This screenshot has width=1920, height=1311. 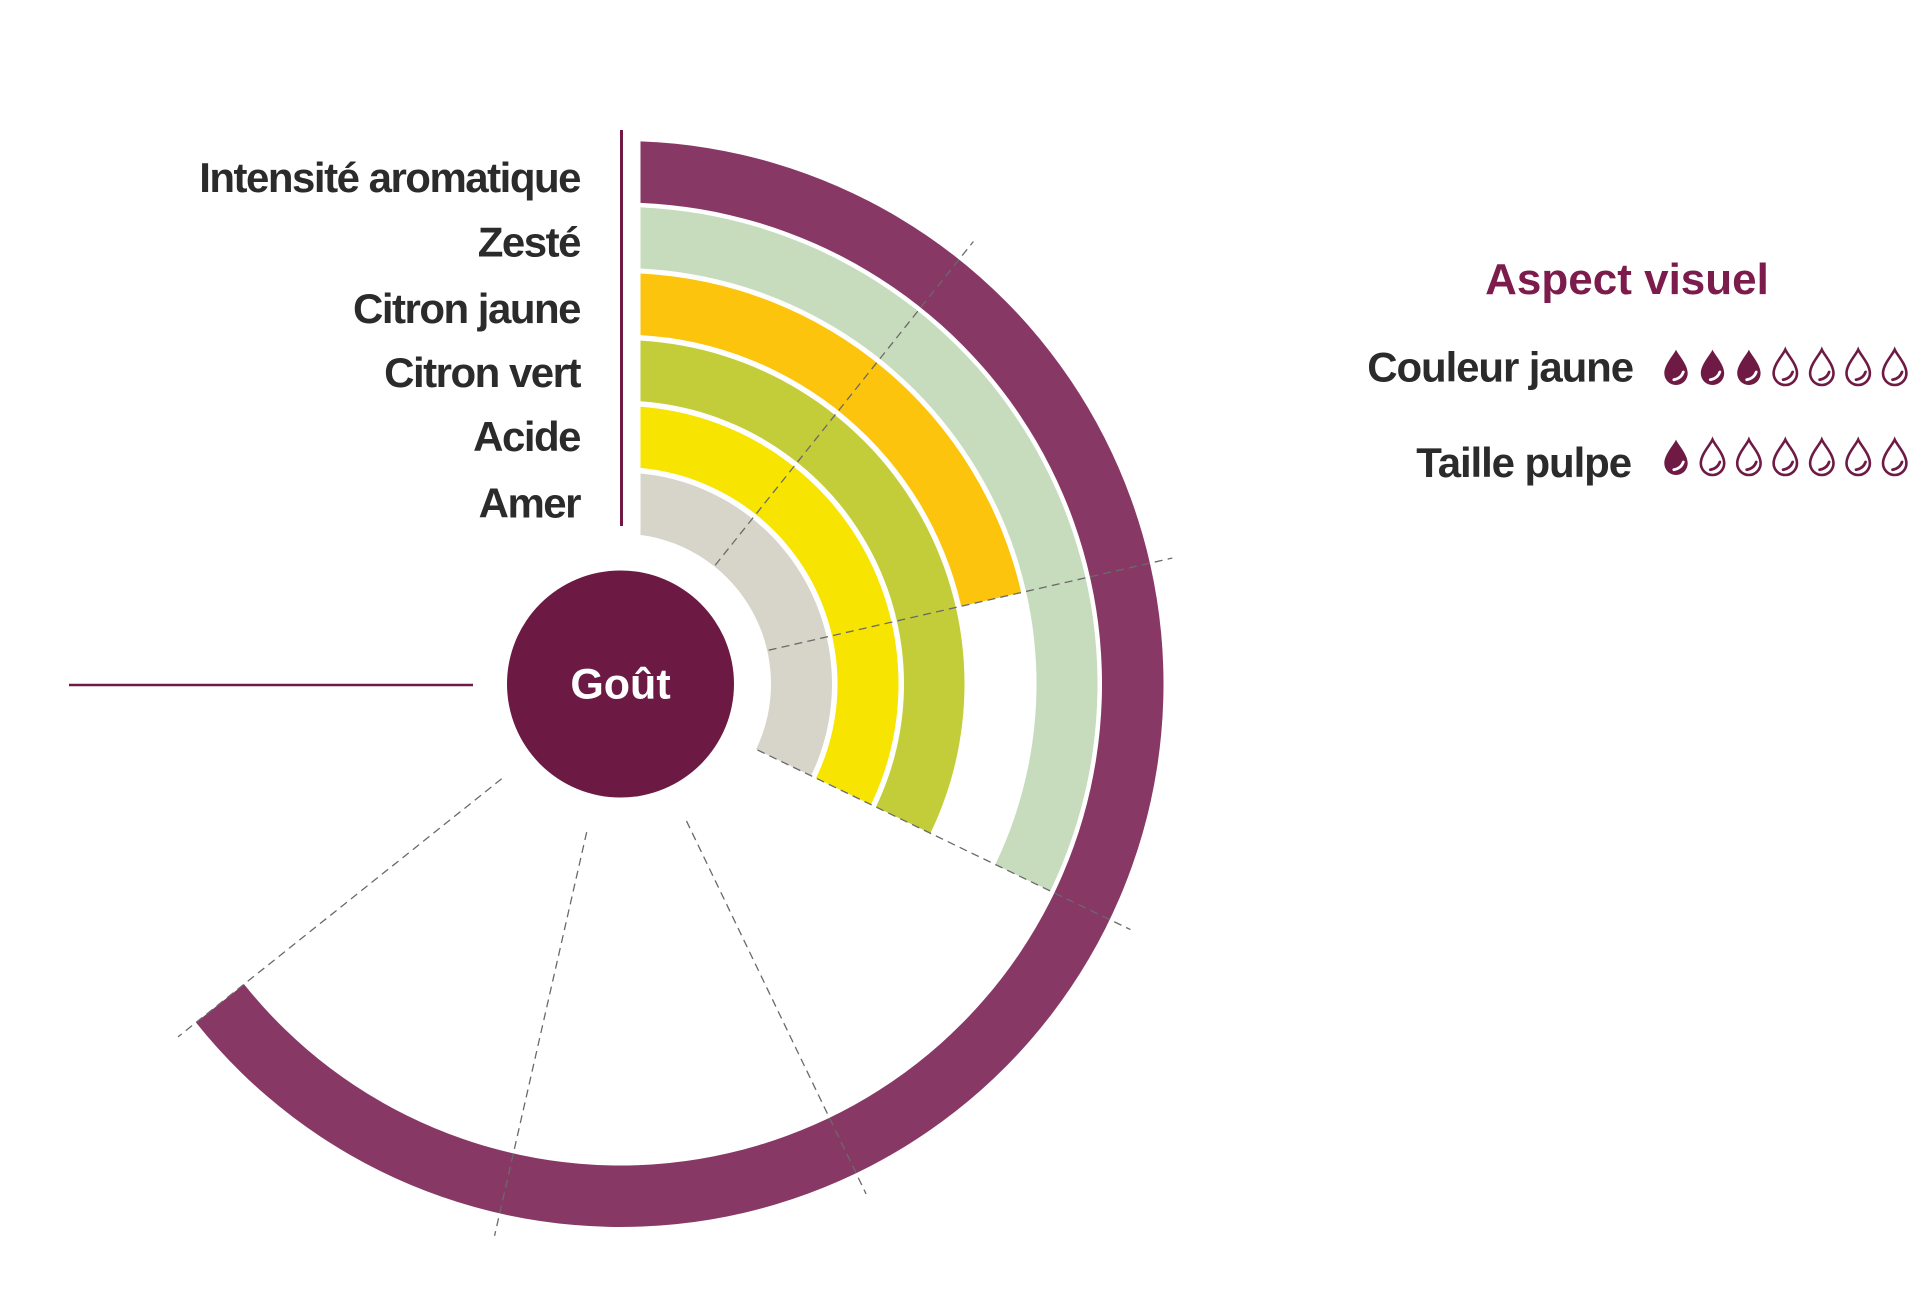 I want to click on svg-text: Citron jaune, so click(x=466, y=308).